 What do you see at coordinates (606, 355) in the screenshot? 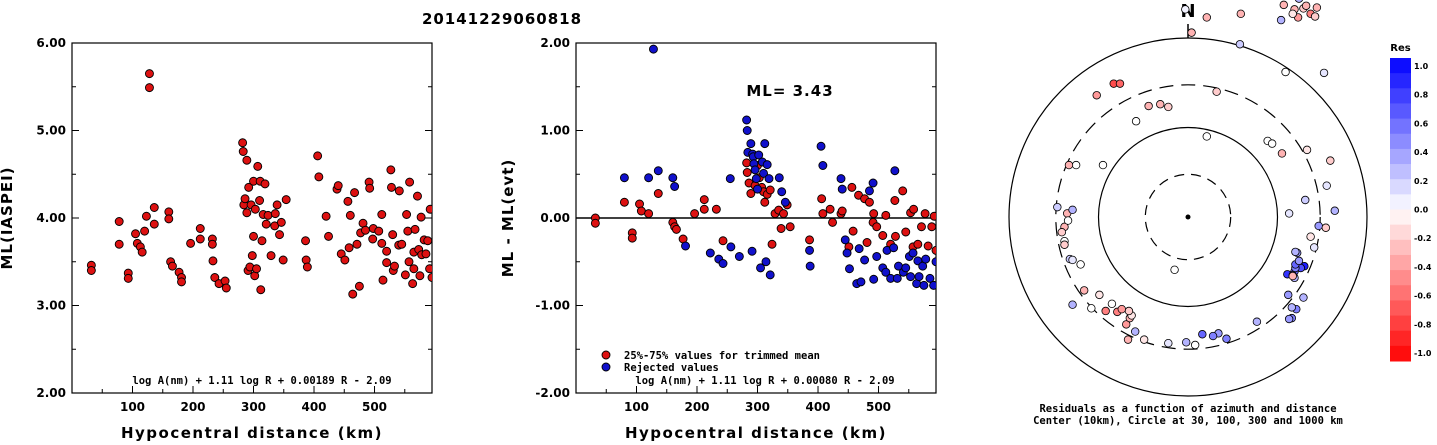
I see `legend-marker-trimmed` at bounding box center [606, 355].